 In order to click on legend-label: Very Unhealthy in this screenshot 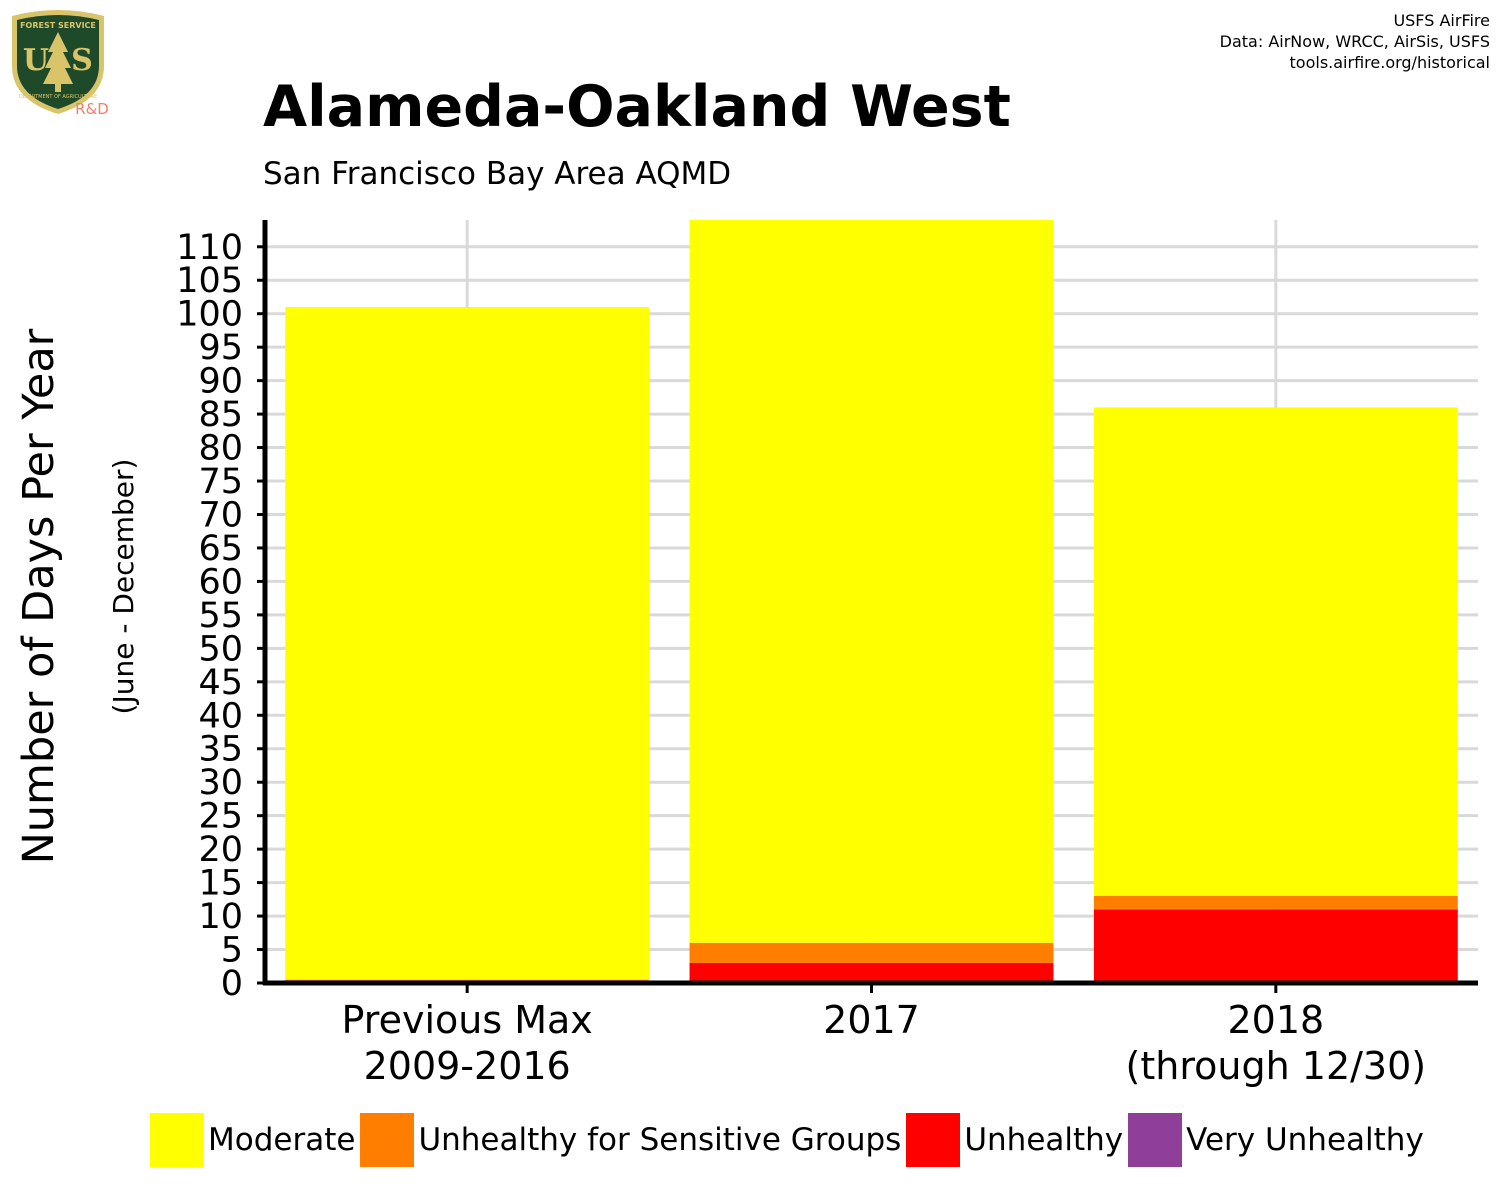, I will do `click(1305, 1140)`.